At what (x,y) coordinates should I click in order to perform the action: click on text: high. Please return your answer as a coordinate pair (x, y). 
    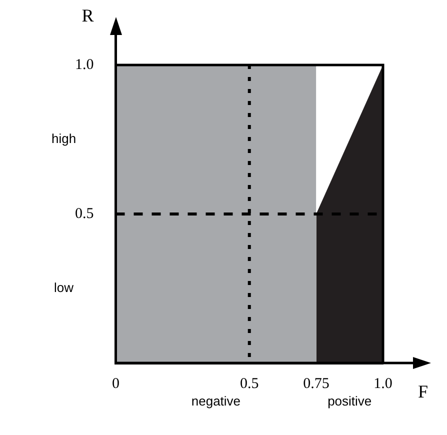
    Looking at the image, I should click on (63, 138).